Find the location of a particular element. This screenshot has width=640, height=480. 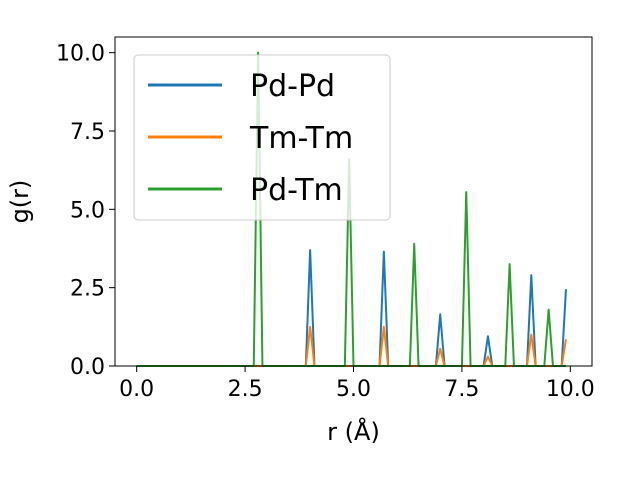

y-tick-label: 2.5 is located at coordinates (87, 289).